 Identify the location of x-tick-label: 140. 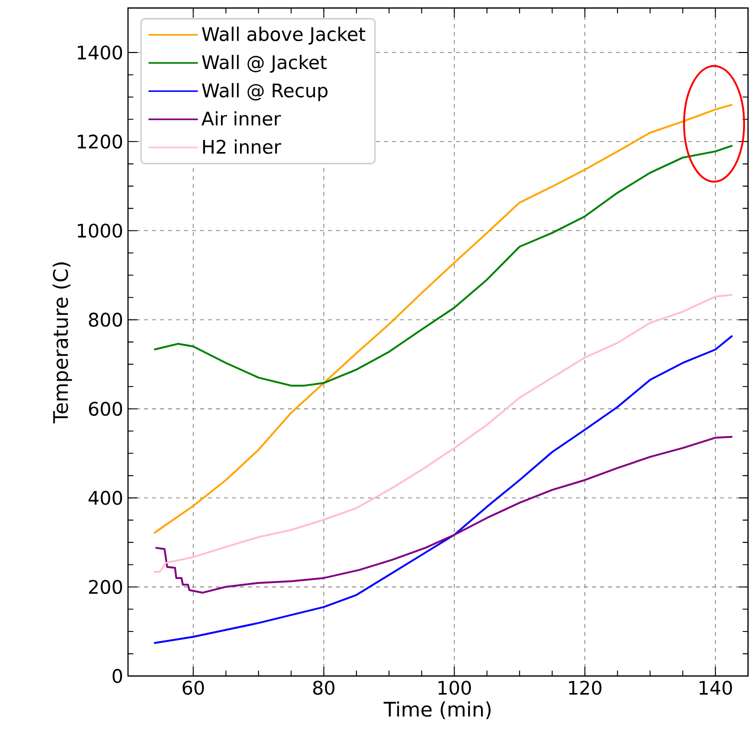
(716, 687).